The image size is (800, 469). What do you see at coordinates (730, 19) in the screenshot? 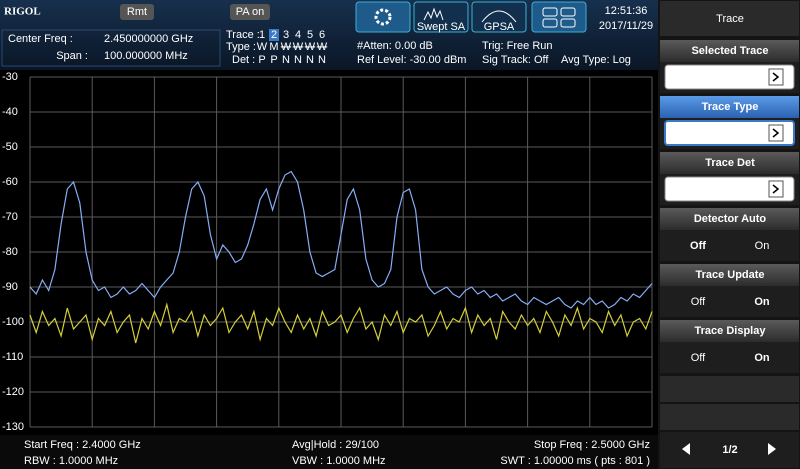
I see `menu-title: Trace` at bounding box center [730, 19].